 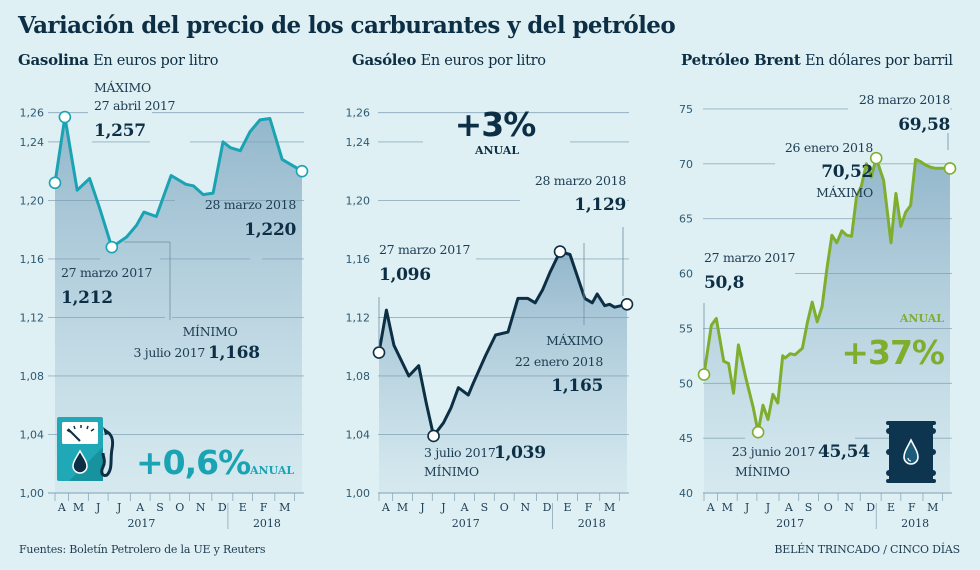 I want to click on change-value: +3%, so click(x=496, y=124).